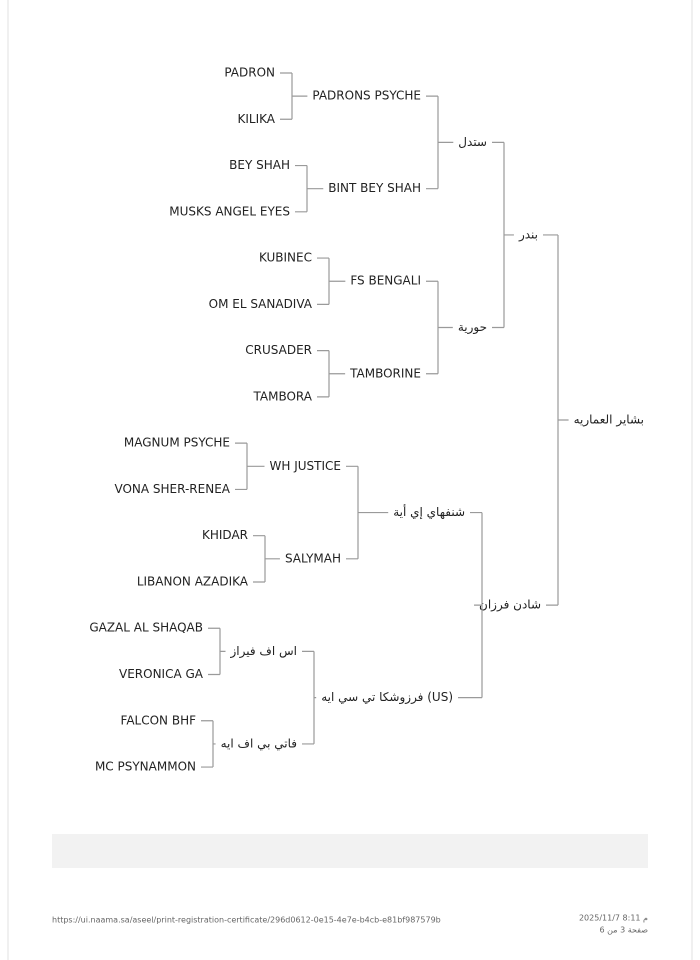 The image size is (700, 960). Describe the element at coordinates (624, 930) in the screenshot. I see `footer-page: صفحة 3 من 6` at that location.